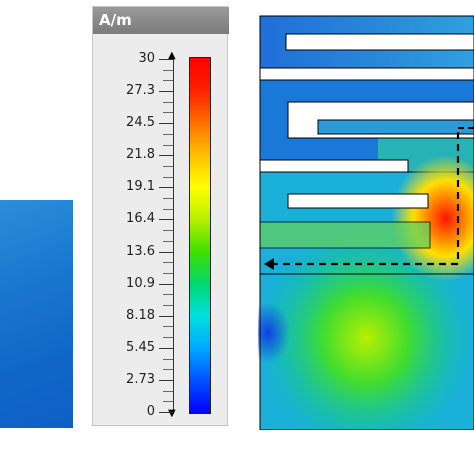 Image resolution: width=474 pixels, height=474 pixels. Describe the element at coordinates (200, 235) in the screenshot. I see `colorbar` at that location.